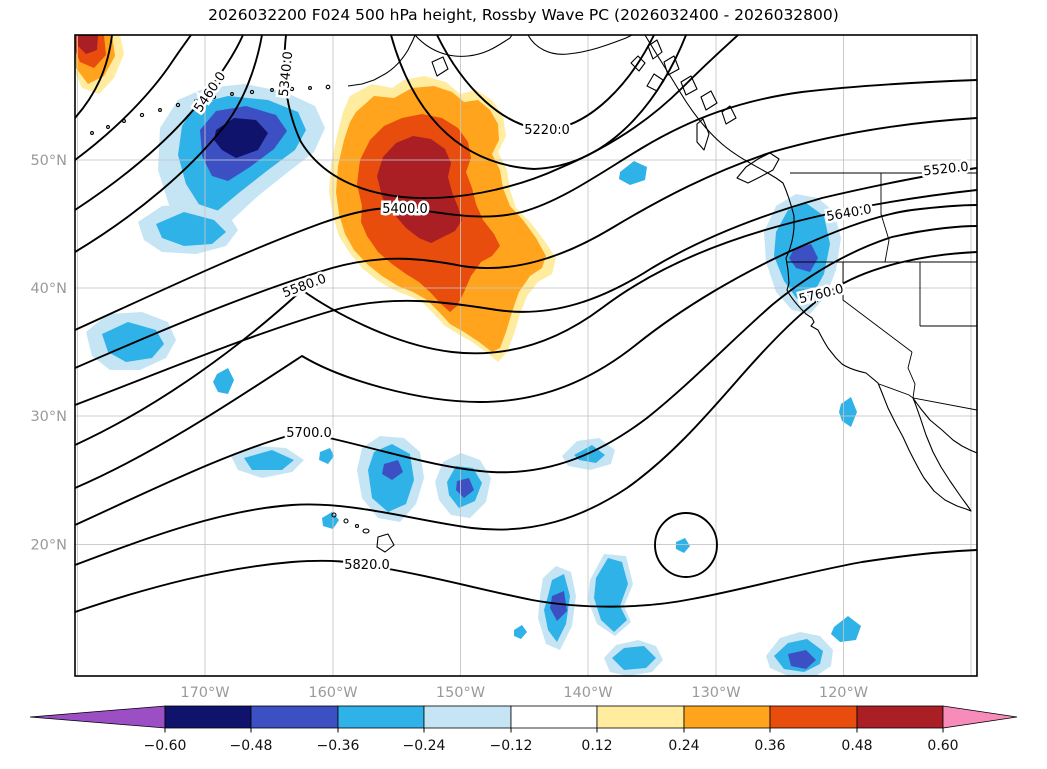 The height and width of the screenshot is (769, 1047). I want to click on colorbar-ticks, so click(554, 730).